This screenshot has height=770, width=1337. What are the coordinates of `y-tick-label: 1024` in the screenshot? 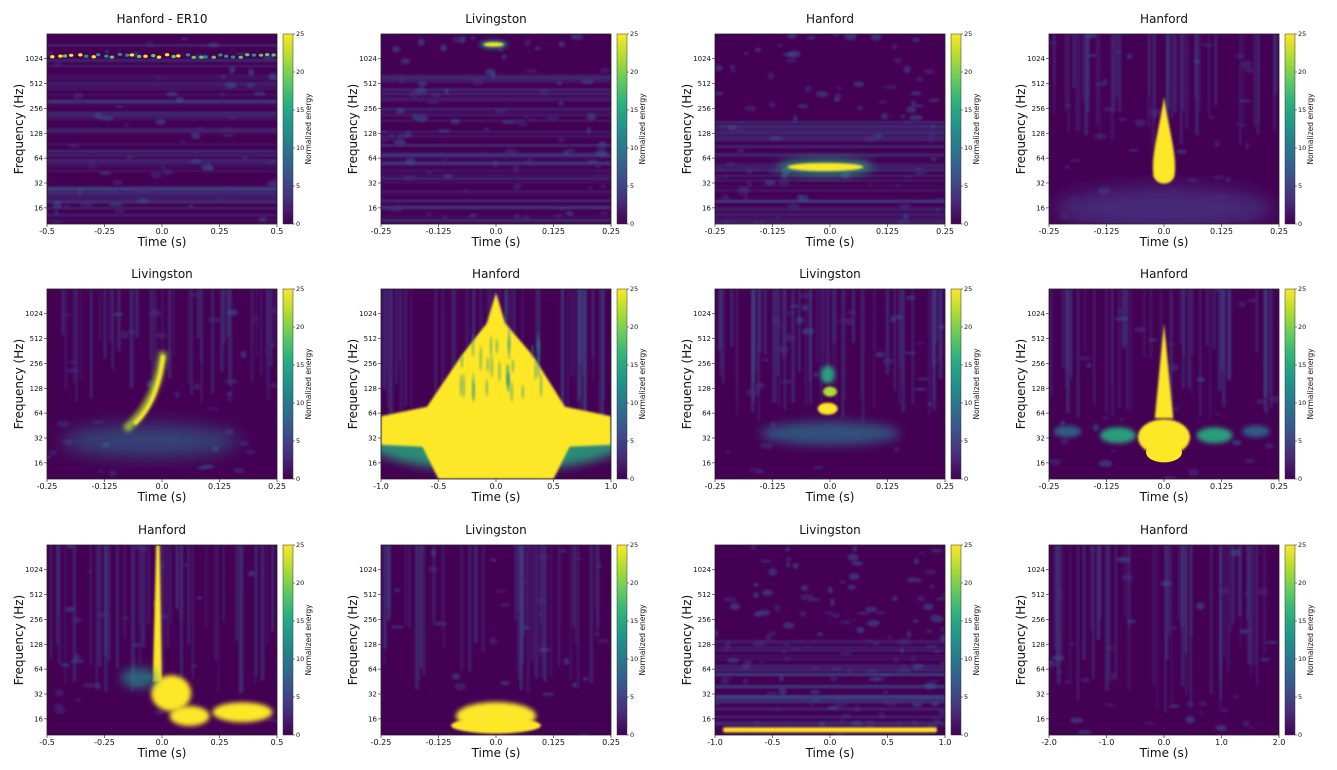 It's located at (34, 59).